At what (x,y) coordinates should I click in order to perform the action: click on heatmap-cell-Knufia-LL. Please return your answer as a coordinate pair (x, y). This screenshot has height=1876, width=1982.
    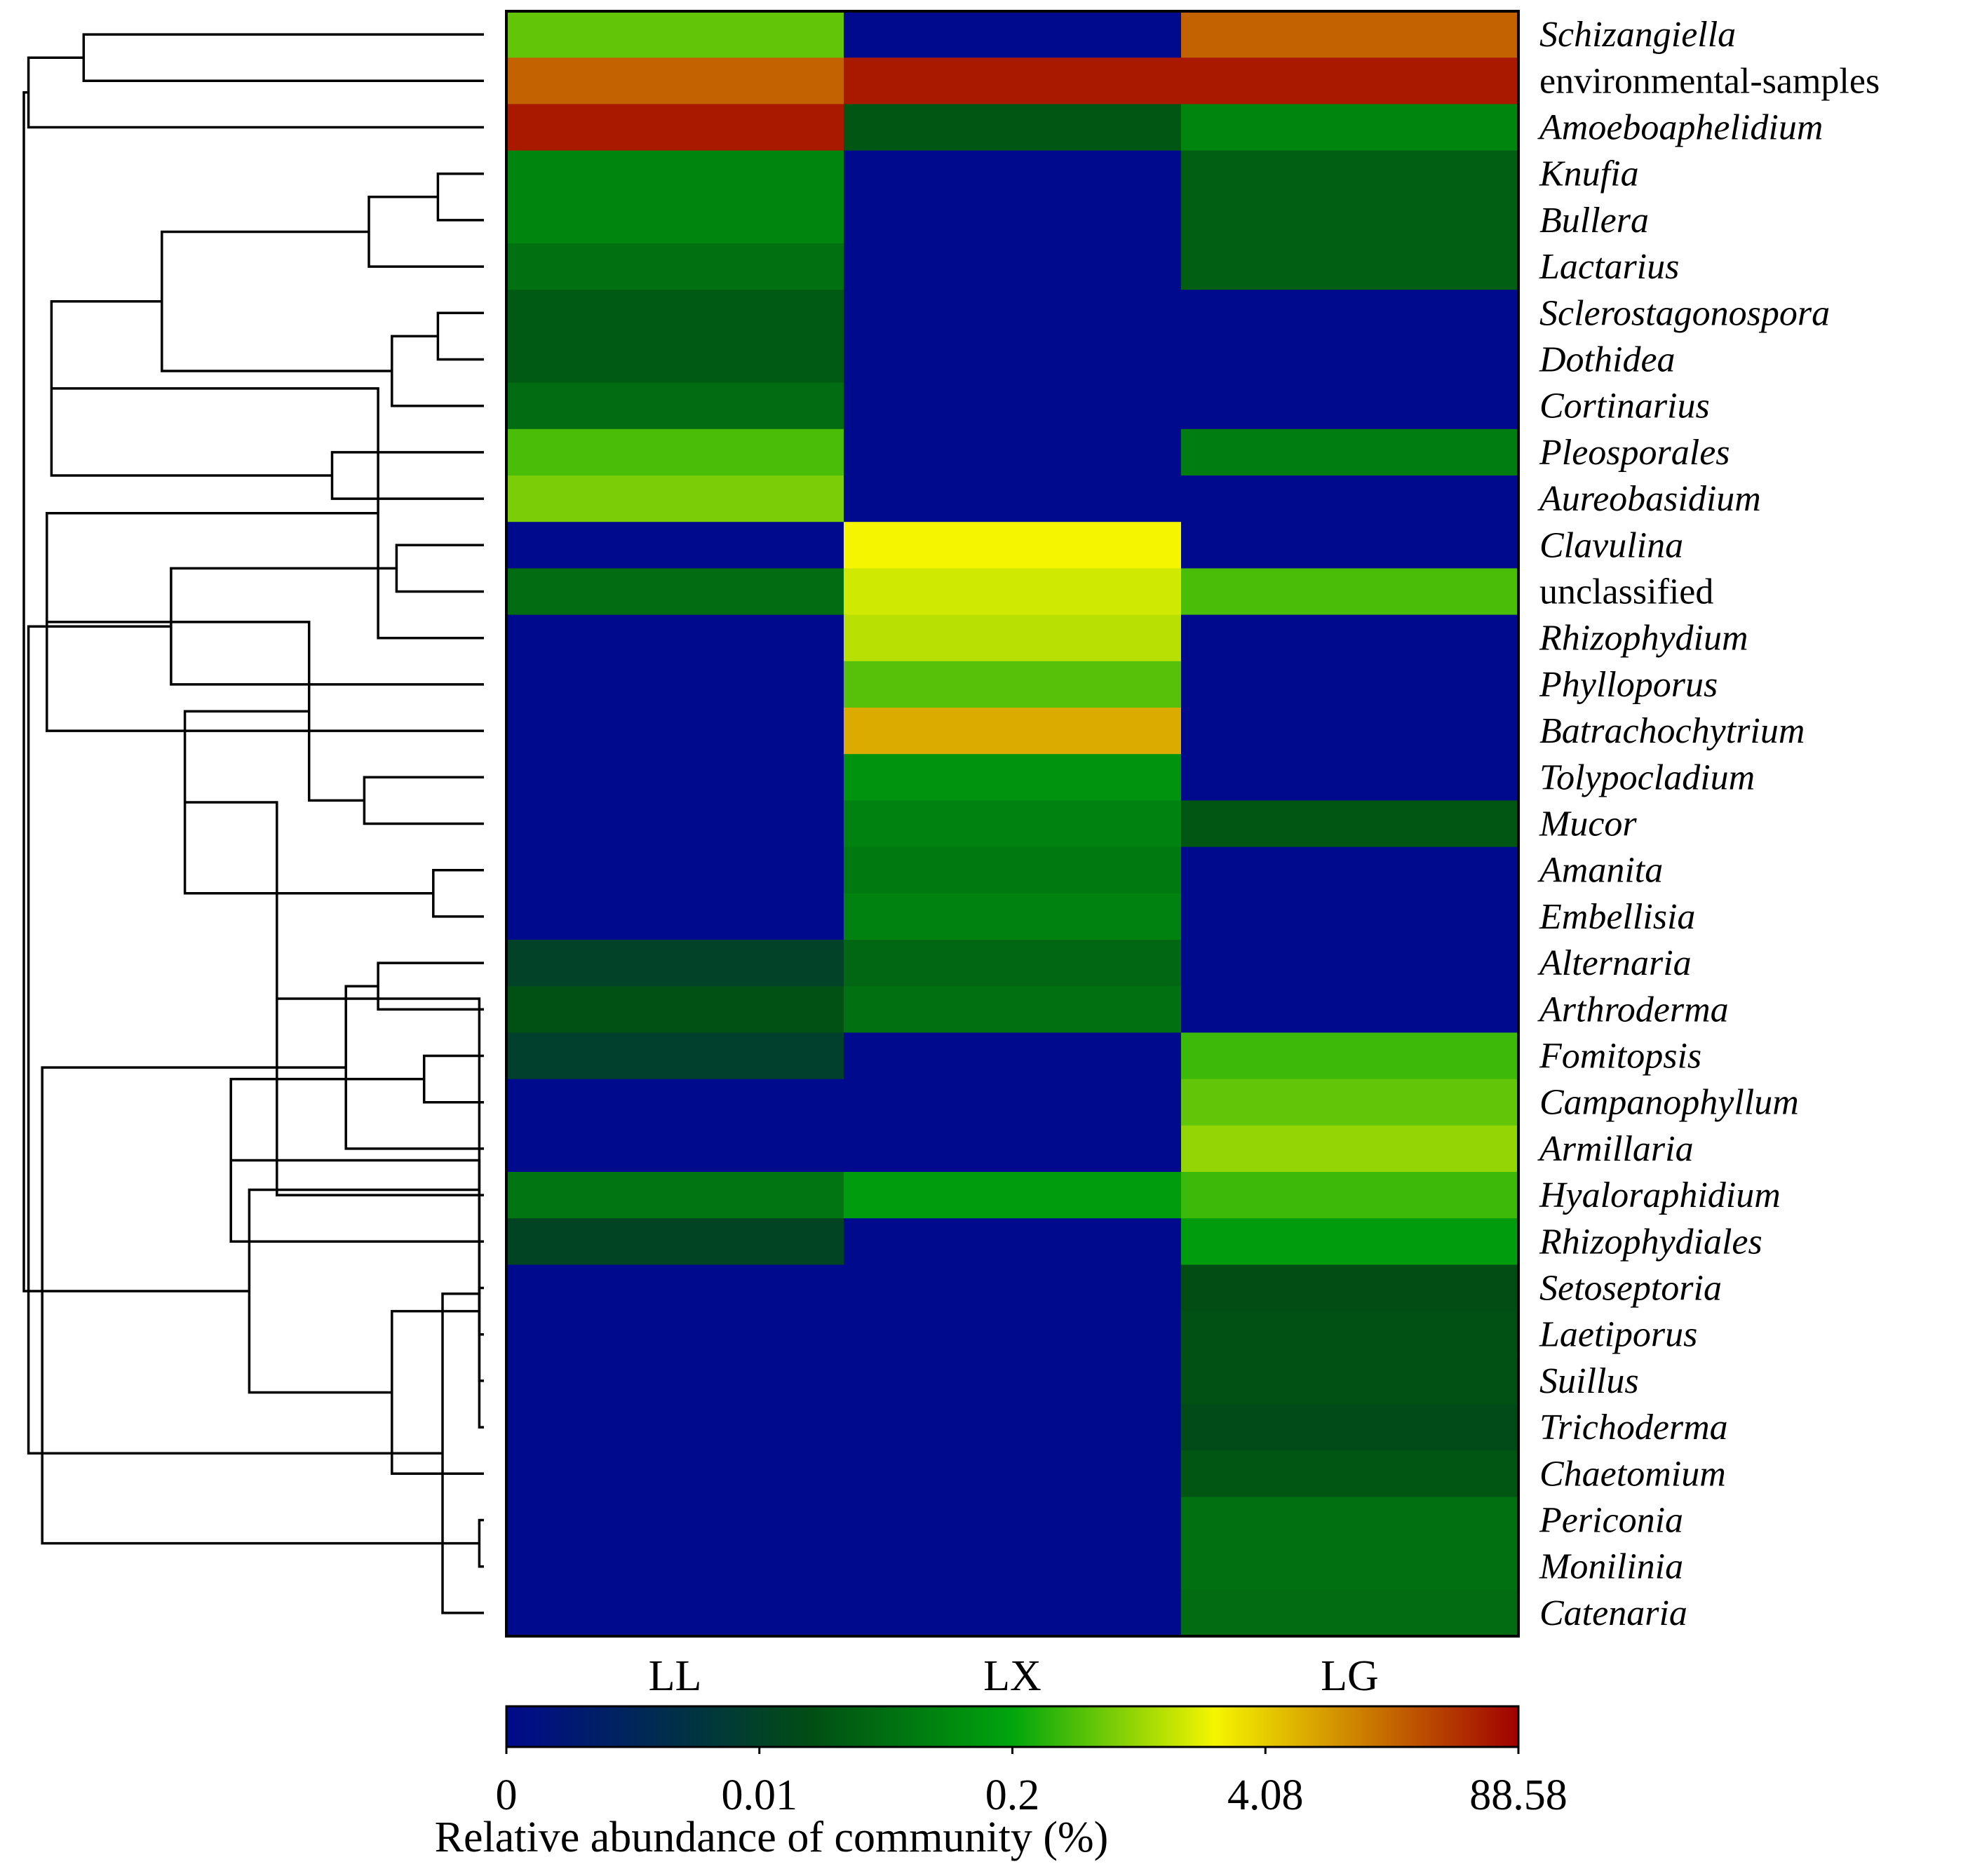
    Looking at the image, I should click on (675, 174).